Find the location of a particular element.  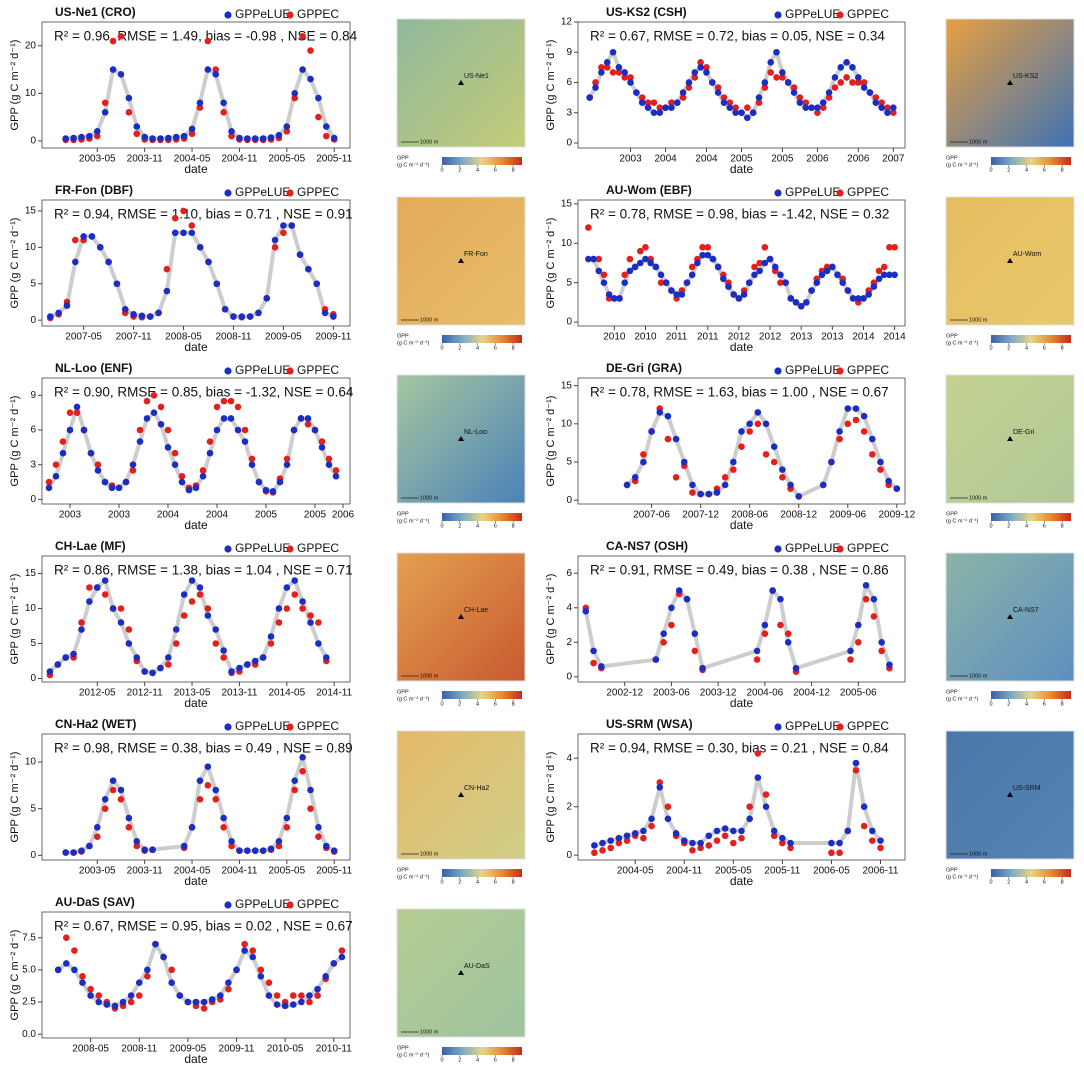

y-tick-label: 2 is located at coordinates (569, 806).